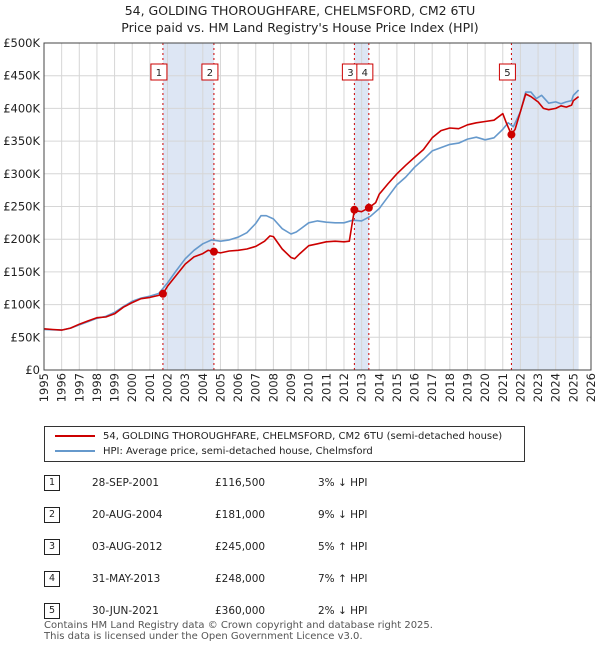  I want to click on x-tick-label: 2002, so click(168, 387).